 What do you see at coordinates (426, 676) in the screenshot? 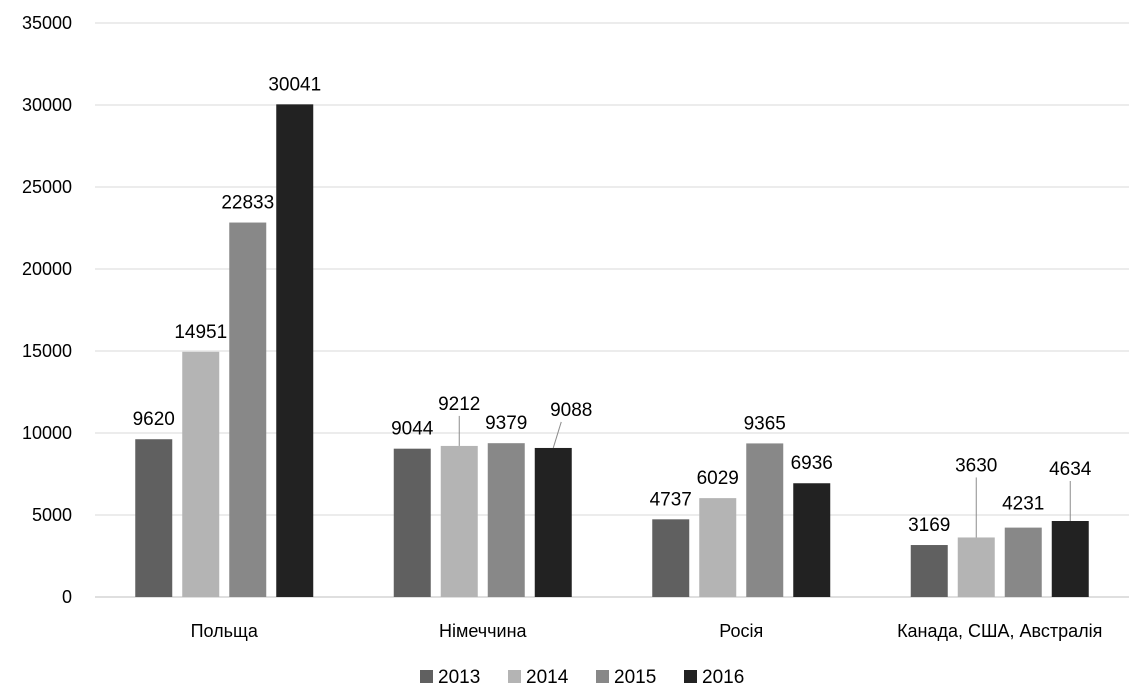
I see `legend-swatch-2013` at bounding box center [426, 676].